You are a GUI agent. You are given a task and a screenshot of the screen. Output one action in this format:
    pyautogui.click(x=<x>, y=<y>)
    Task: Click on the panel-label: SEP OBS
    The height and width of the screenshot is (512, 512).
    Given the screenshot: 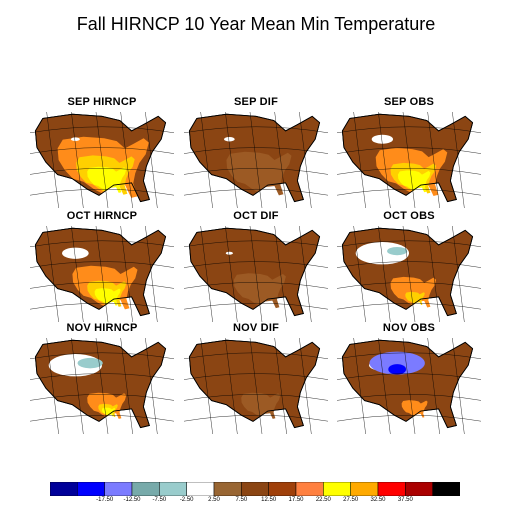 What is the action you would take?
    pyautogui.click(x=409, y=102)
    